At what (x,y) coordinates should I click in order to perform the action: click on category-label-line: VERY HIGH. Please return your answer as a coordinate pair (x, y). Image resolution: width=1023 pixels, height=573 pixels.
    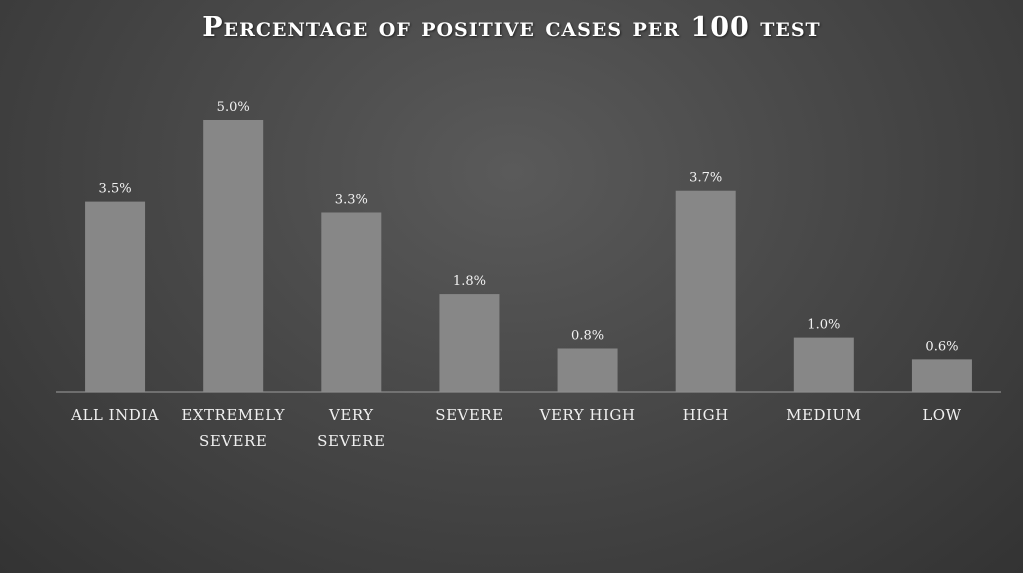
    Looking at the image, I should click on (587, 415).